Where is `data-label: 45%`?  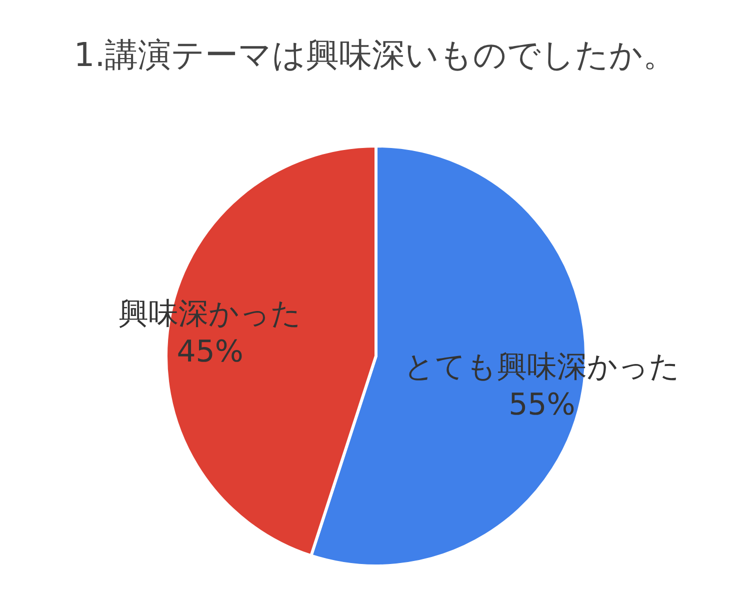 data-label: 45% is located at coordinates (210, 352).